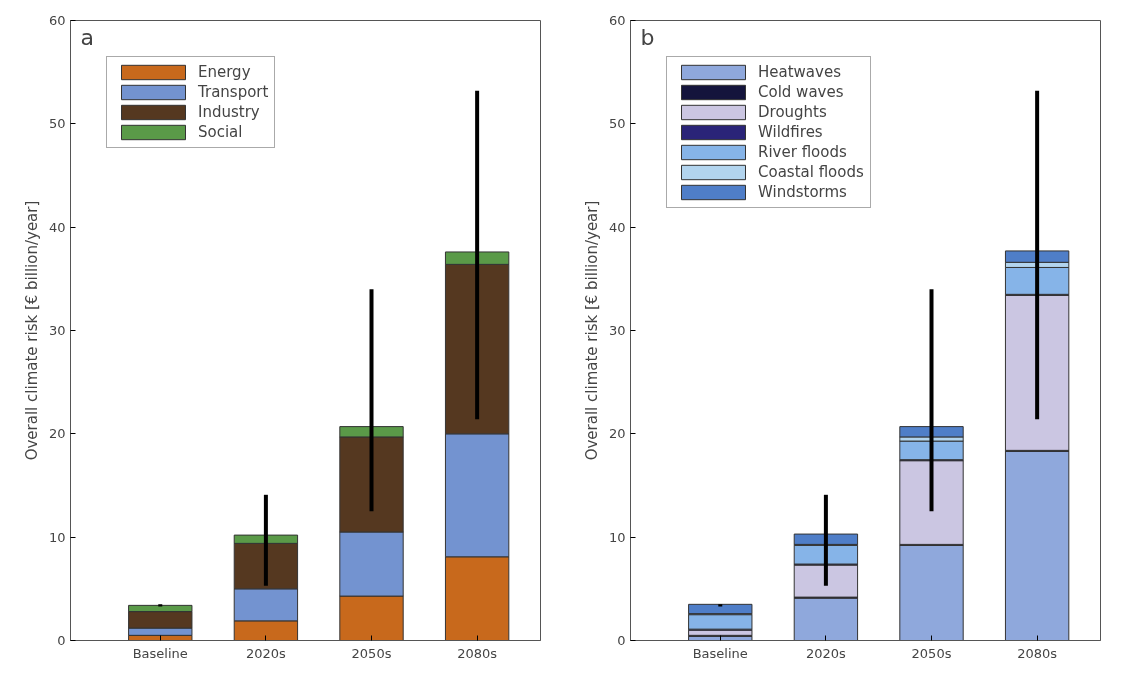  What do you see at coordinates (790, 132) in the screenshot?
I see `legend-label: Wildfires` at bounding box center [790, 132].